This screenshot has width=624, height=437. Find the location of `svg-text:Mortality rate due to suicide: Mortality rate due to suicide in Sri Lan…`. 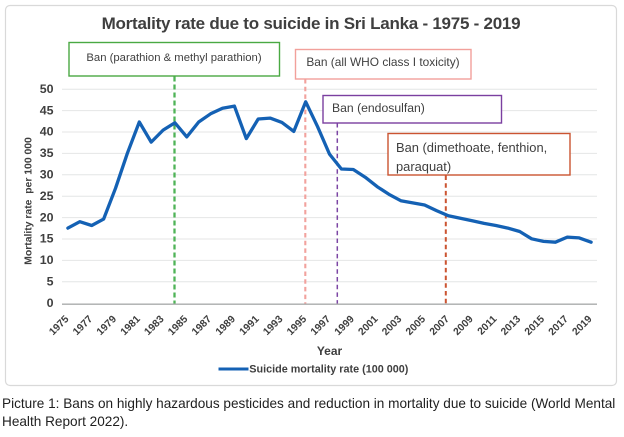

svg-text:Mortality rate due to suicide: Mortality rate due to suicide in Sri Lan… is located at coordinates (311, 23).